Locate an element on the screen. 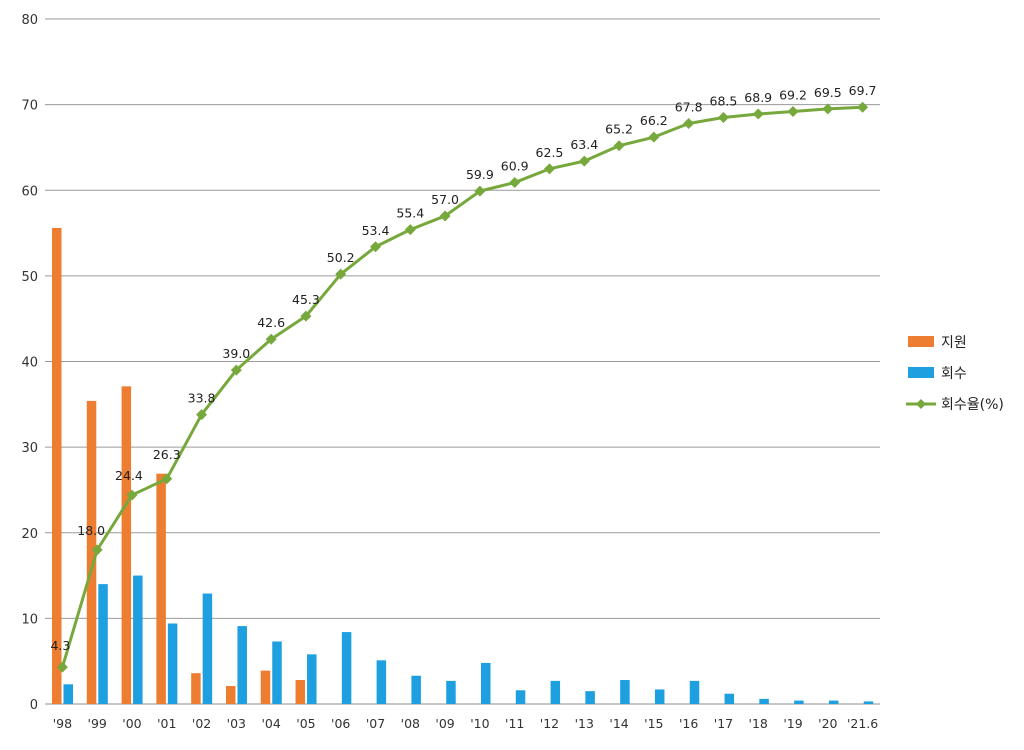 This screenshot has height=750, width=1024. data-label: 63.4 is located at coordinates (584, 144).